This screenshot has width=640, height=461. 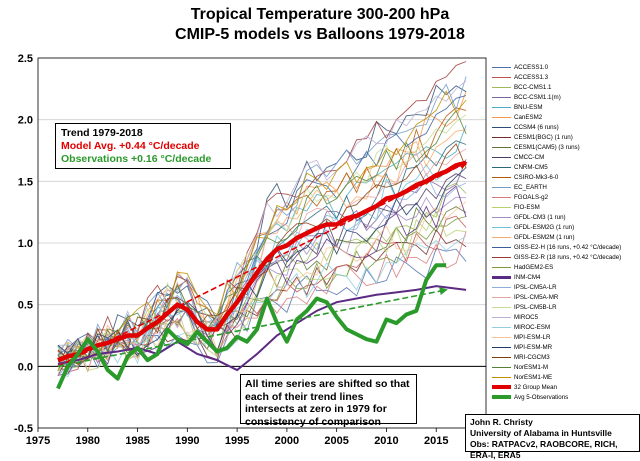 What do you see at coordinates (566, 137) in the screenshot?
I see `legend-entry: CESM1(BGC) (1 run)` at bounding box center [566, 137].